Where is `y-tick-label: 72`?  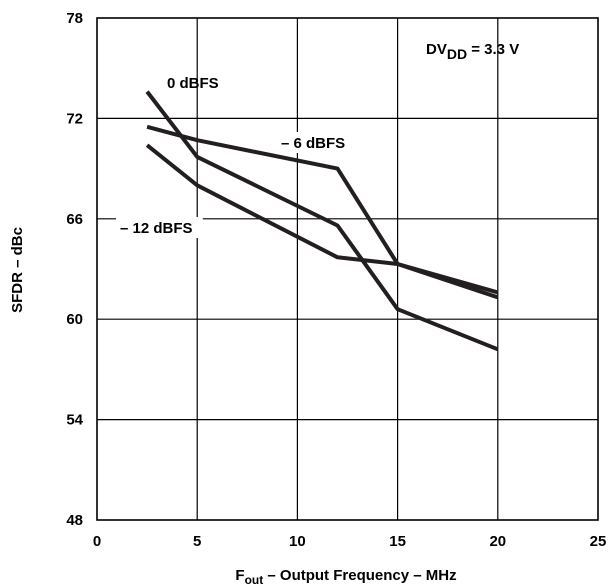
y-tick-label: 72 is located at coordinates (74, 118).